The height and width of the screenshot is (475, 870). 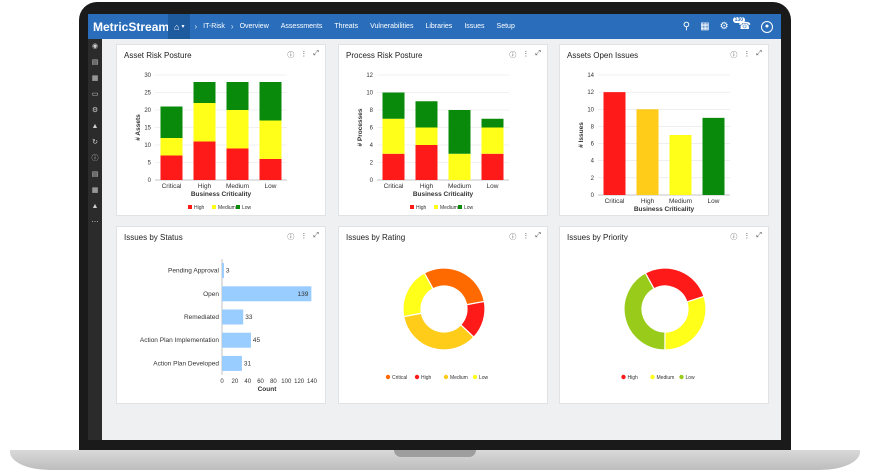 I want to click on data-label: 139, so click(x=302, y=294).